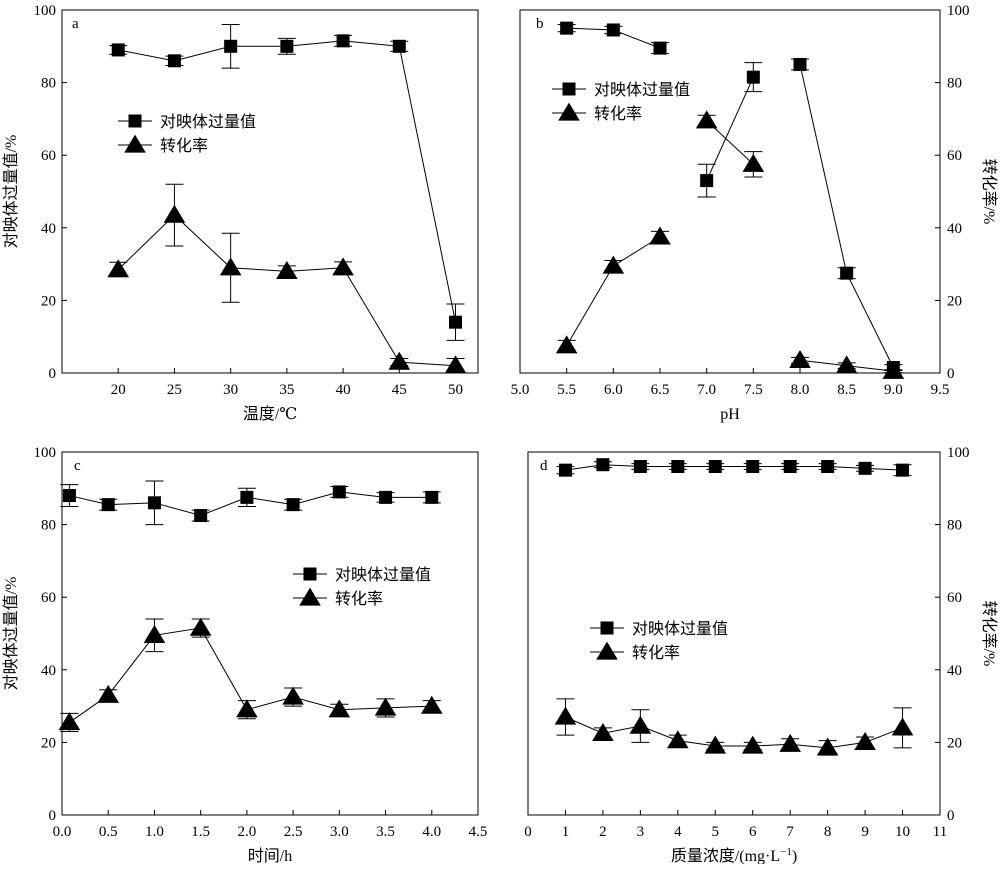 The height and width of the screenshot is (869, 1000). Describe the element at coordinates (954, 156) in the screenshot. I see `y-right-tick-label: 60` at that location.